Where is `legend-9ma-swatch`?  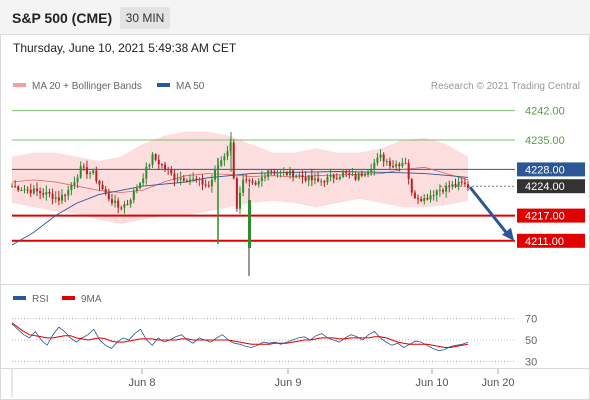 legend-9ma-swatch is located at coordinates (68, 298).